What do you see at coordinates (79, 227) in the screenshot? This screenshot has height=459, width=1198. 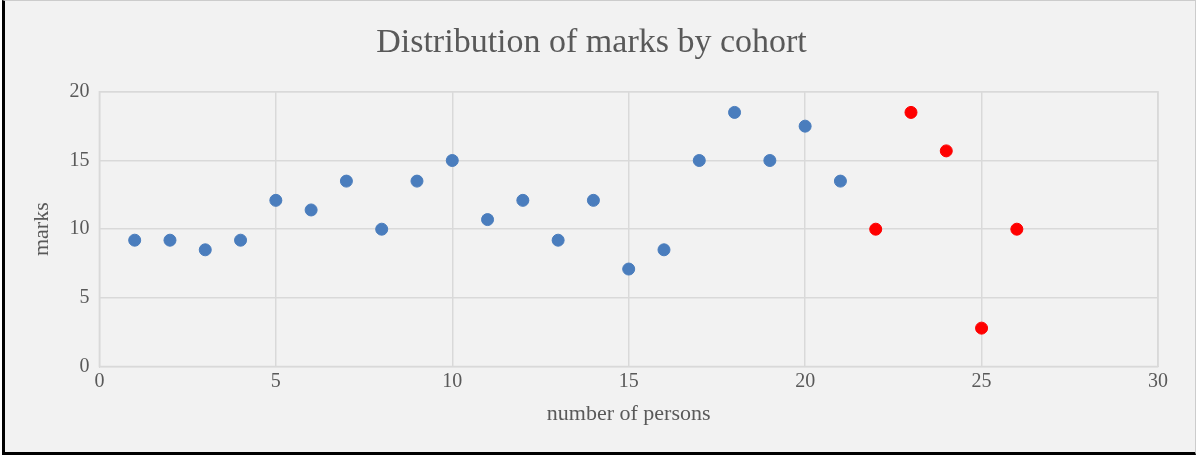 I see `y-tick-label: 10` at bounding box center [79, 227].